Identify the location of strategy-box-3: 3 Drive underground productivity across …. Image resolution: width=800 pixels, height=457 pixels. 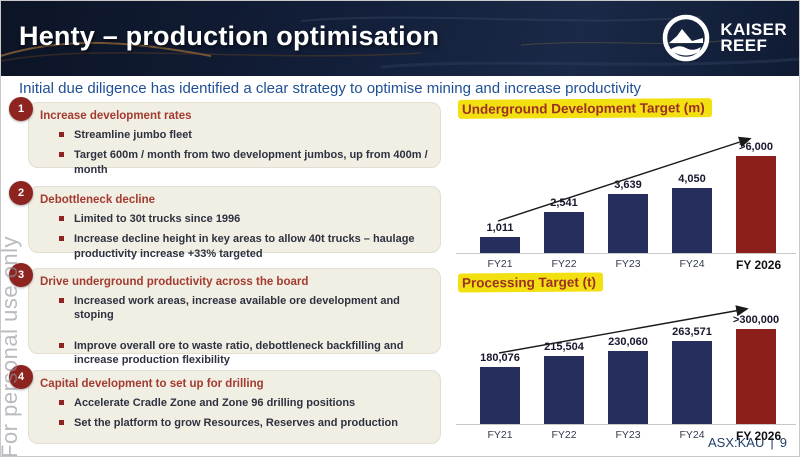
(225, 314).